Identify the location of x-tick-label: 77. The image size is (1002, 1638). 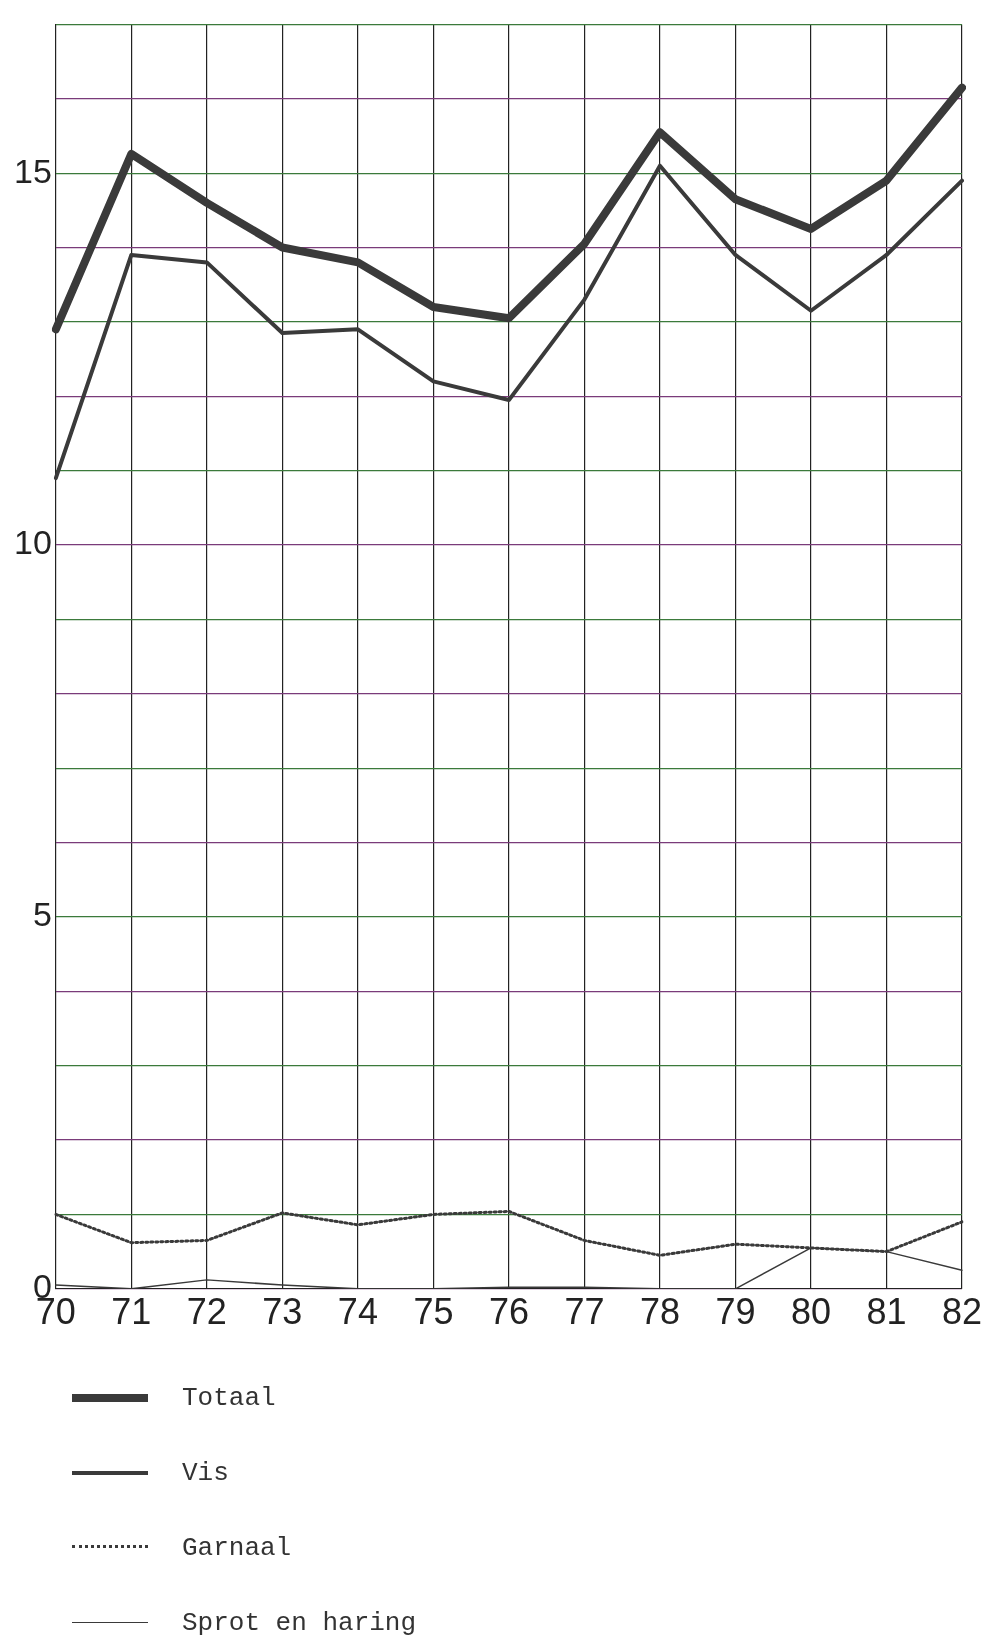
(584, 1312).